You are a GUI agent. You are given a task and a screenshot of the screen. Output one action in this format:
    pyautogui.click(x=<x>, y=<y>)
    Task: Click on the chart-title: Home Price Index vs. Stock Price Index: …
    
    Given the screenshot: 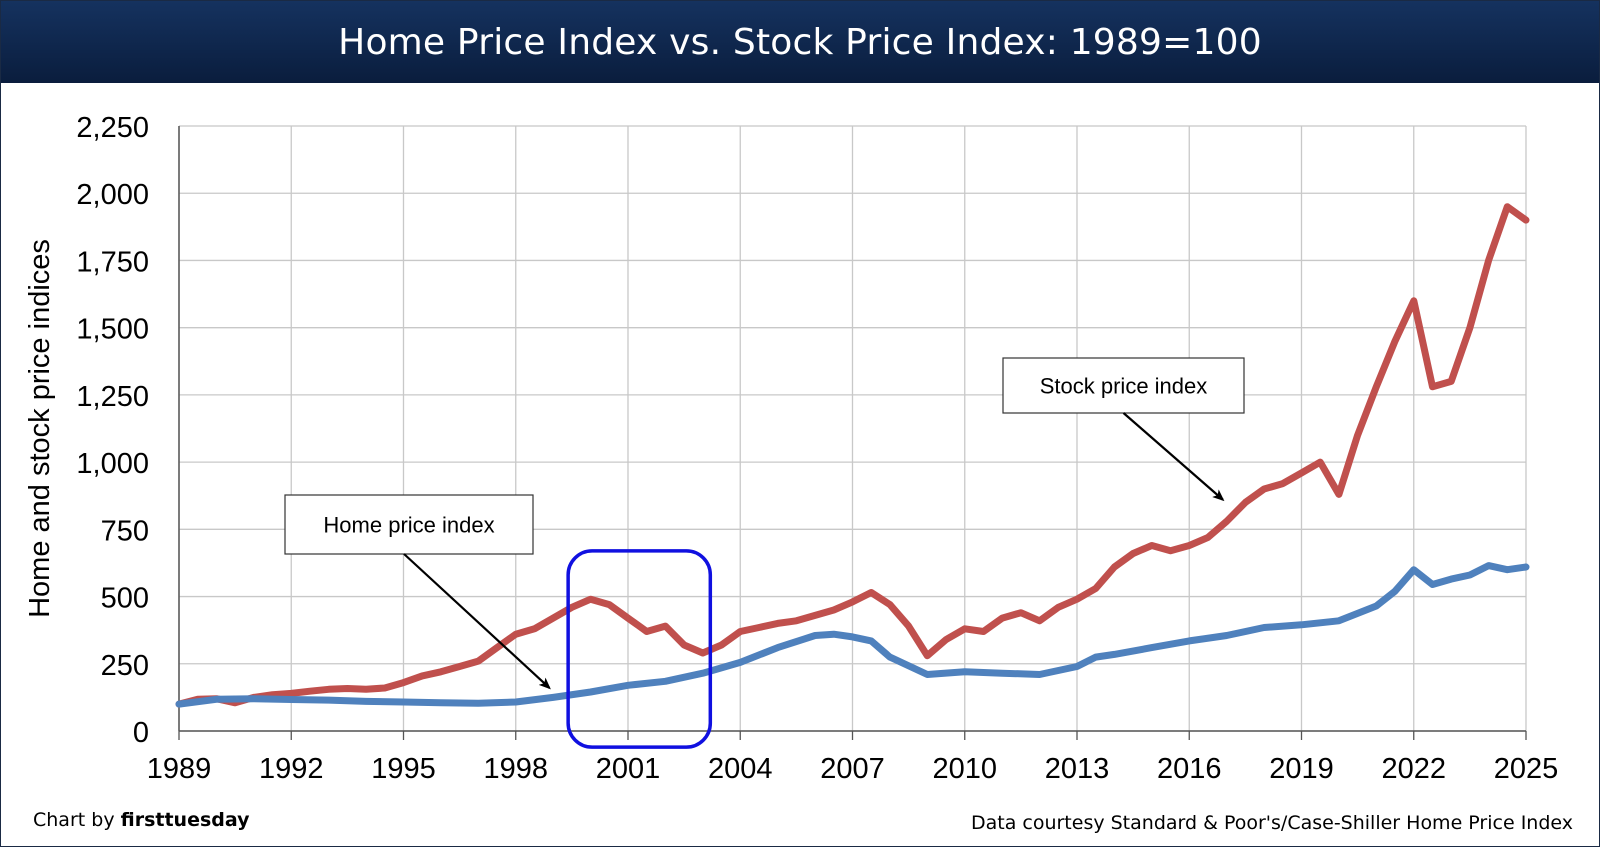 What is the action you would take?
    pyautogui.click(x=800, y=42)
    